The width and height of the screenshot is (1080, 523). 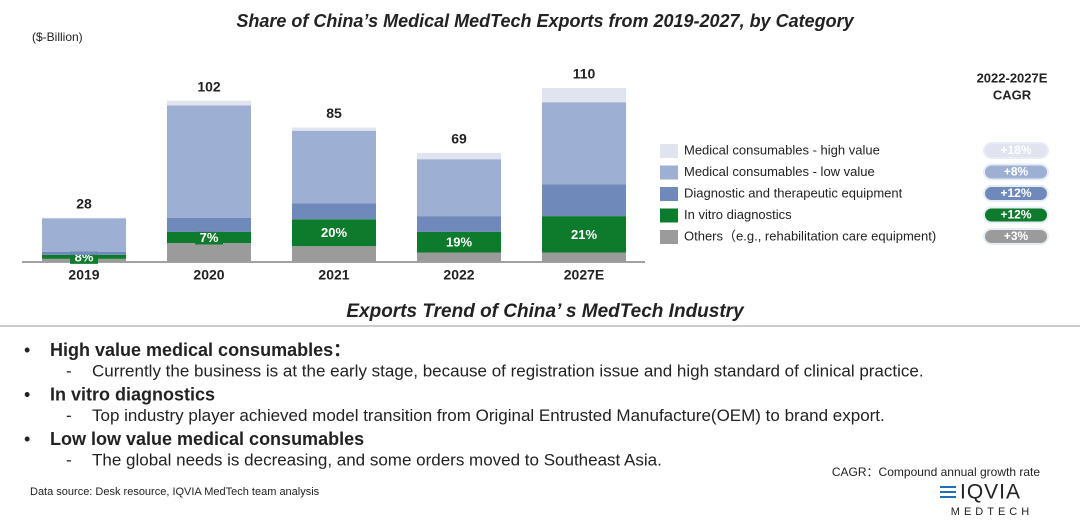 What do you see at coordinates (84, 203) in the screenshot?
I see `total-label: 28` at bounding box center [84, 203].